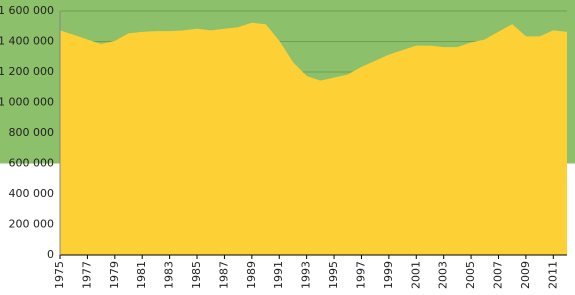  Describe the element at coordinates (360, 275) in the screenshot. I see `x-tick-label: 1997` at that location.